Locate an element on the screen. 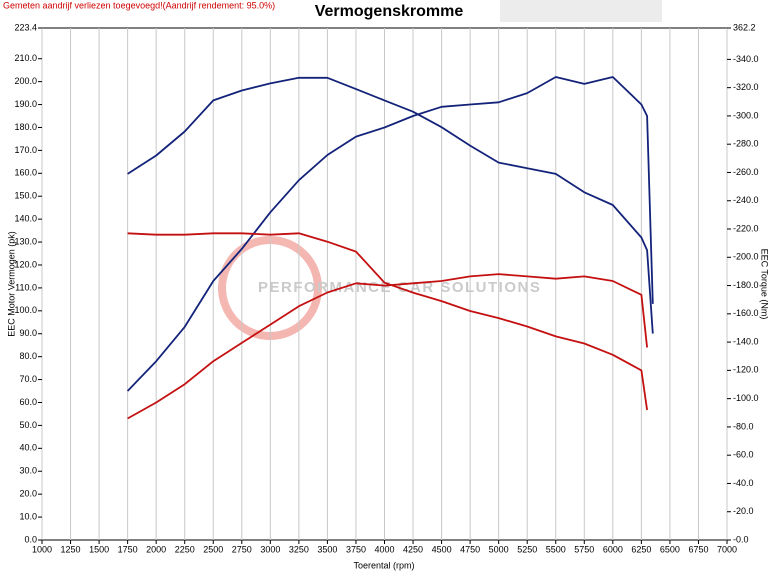  y-tick-label: 223.4 is located at coordinates (25, 27).